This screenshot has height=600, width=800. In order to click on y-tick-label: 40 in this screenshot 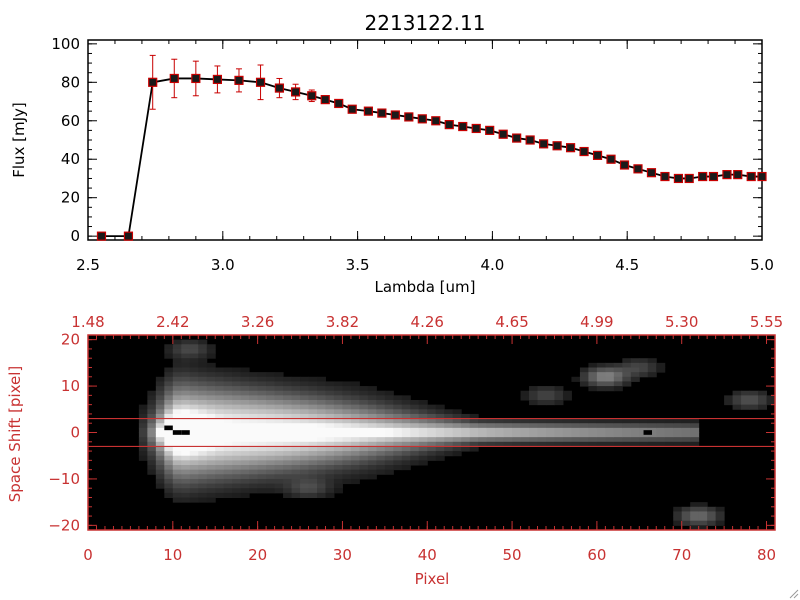, I will do `click(70, 159)`.